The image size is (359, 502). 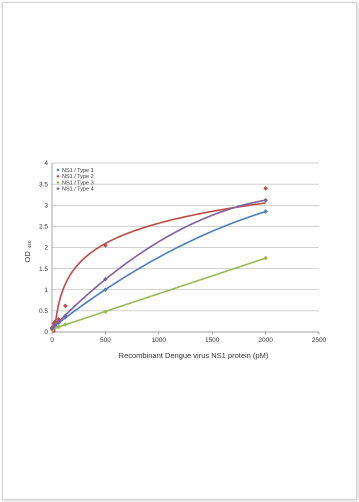 What do you see at coordinates (27, 257) in the screenshot?
I see `y-axis-title-main: OD` at bounding box center [27, 257].